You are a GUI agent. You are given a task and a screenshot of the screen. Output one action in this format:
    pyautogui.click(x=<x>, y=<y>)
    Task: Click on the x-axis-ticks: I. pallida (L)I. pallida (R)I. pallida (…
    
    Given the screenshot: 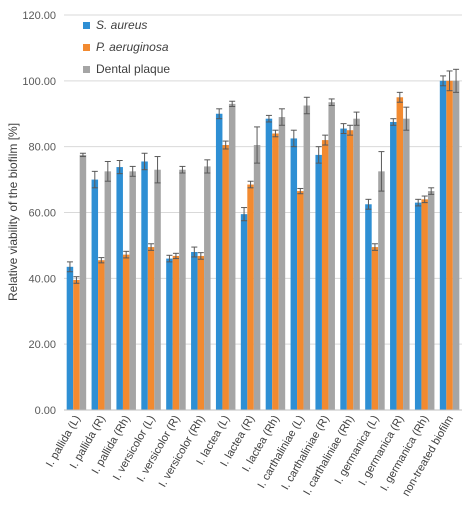 What is the action you would take?
    pyautogui.click(x=250, y=456)
    